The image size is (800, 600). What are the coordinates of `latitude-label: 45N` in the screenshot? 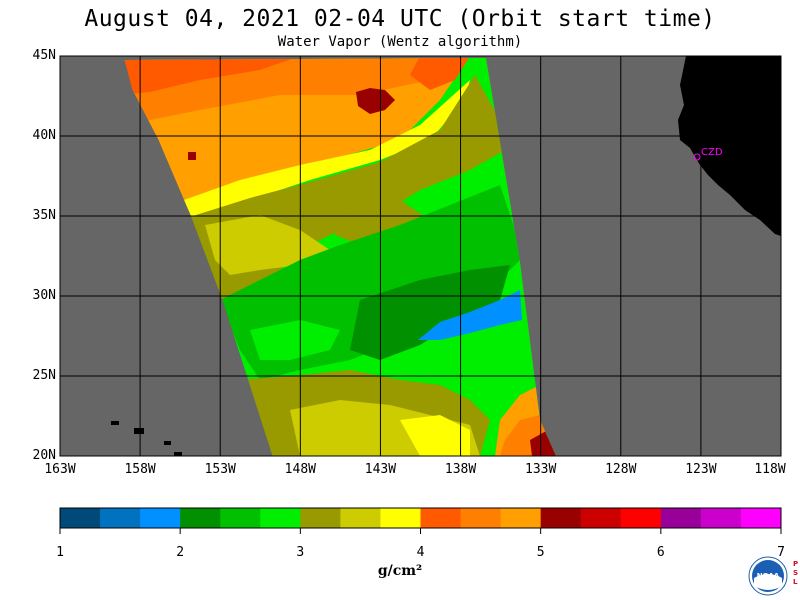 It's located at (44, 55).